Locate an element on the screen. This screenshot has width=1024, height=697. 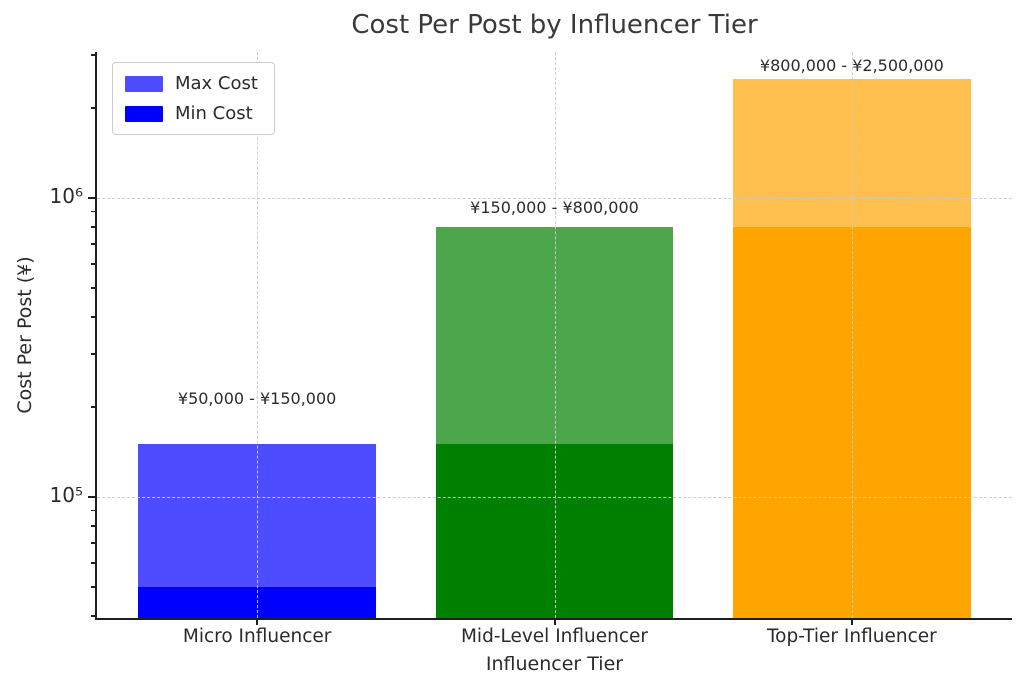
x-tick-mid-level-influencer is located at coordinates (554, 622).